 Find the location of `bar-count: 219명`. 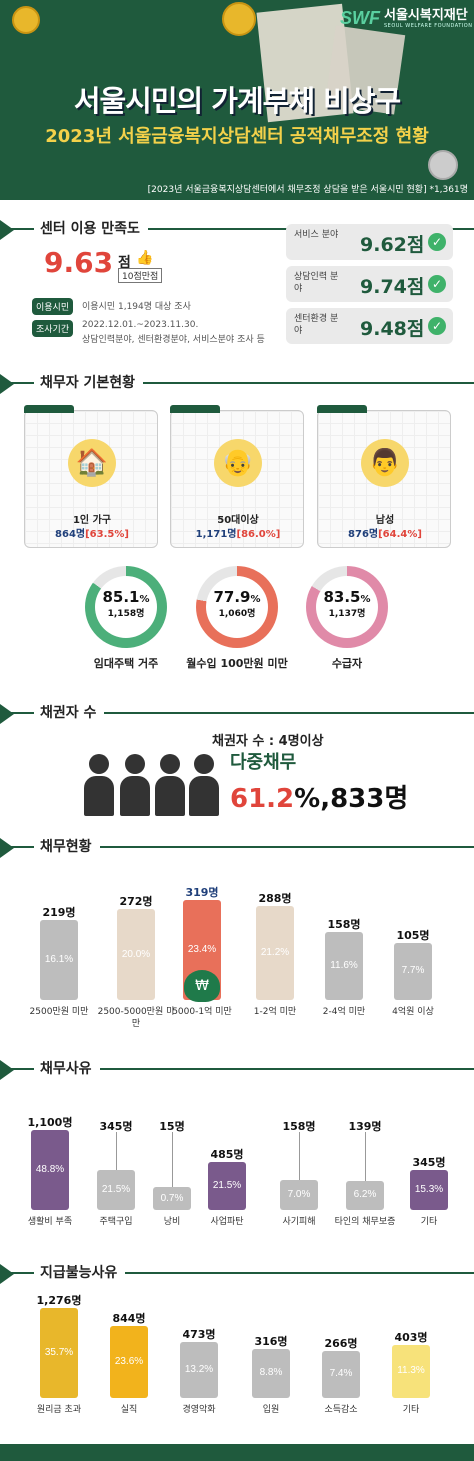

bar-count: 219명 is located at coordinates (59, 913).